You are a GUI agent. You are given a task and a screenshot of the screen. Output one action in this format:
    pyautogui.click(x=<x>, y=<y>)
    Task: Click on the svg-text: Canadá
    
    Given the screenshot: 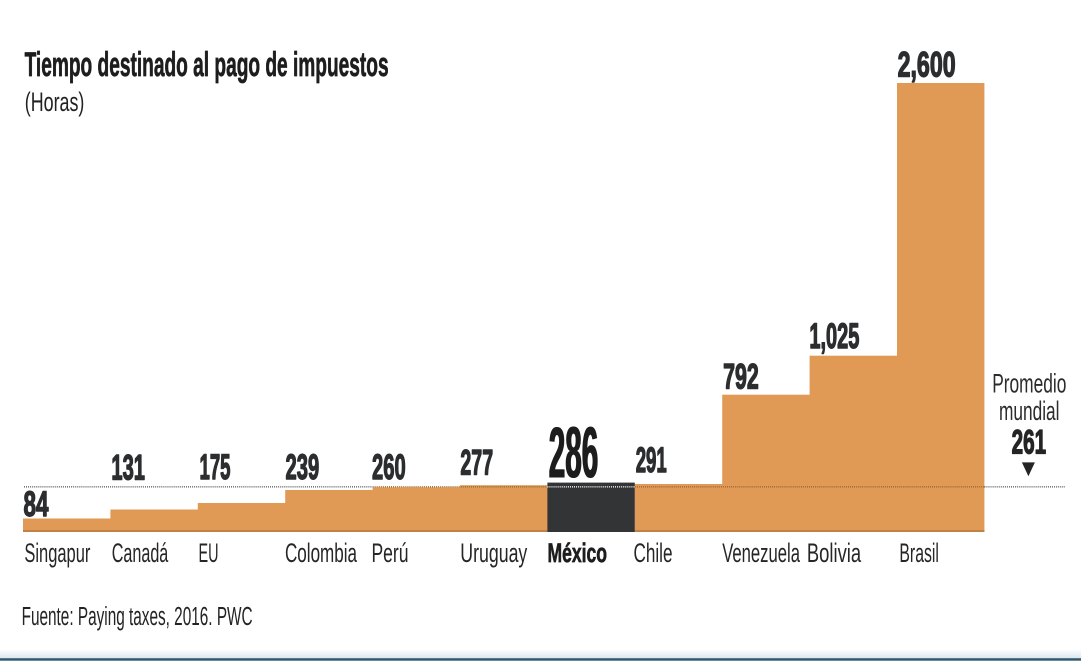 What is the action you would take?
    pyautogui.click(x=140, y=553)
    